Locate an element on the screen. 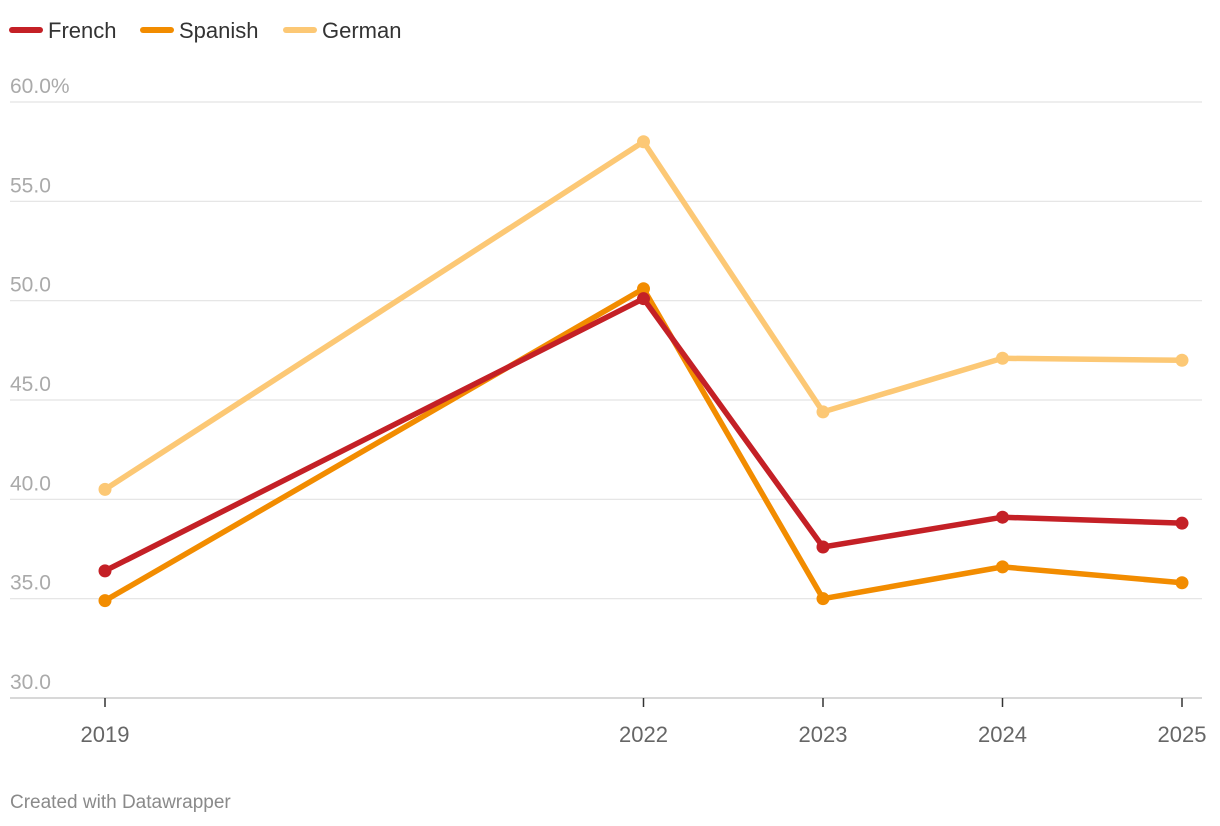  y-tick-label: 40.0 is located at coordinates (30, 483).